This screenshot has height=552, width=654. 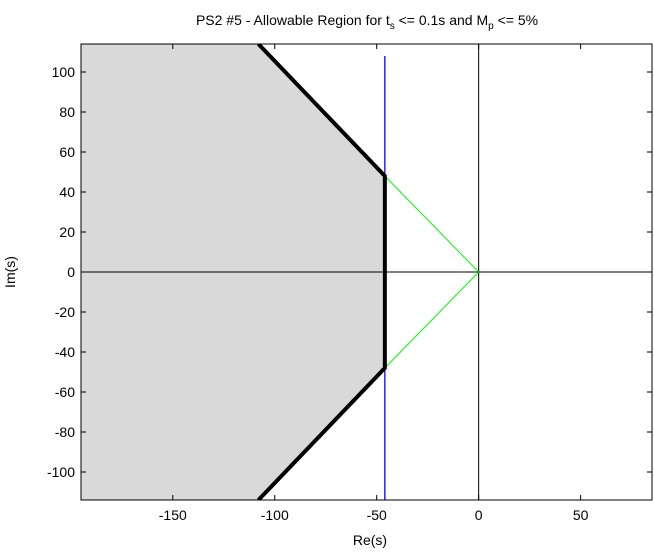 I want to click on y-tick-label: -40, so click(x=65, y=352).